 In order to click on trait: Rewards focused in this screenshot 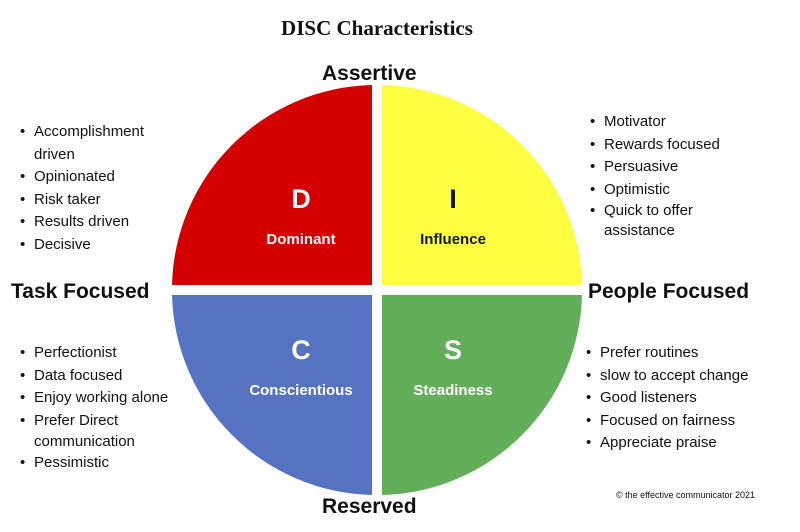, I will do `click(665, 145)`.